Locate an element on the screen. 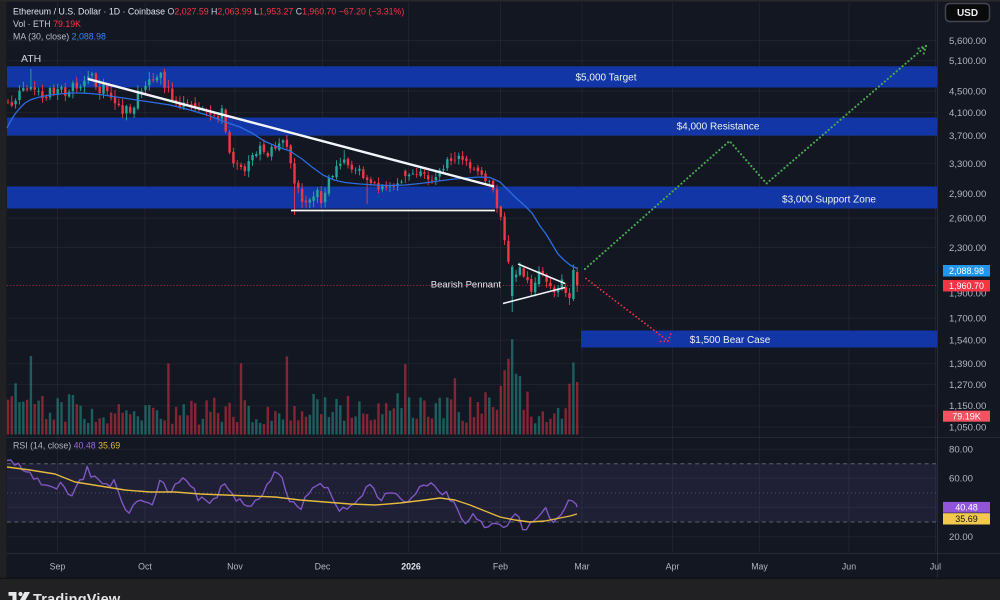  svg-text: 5,100.00 is located at coordinates (967, 61).